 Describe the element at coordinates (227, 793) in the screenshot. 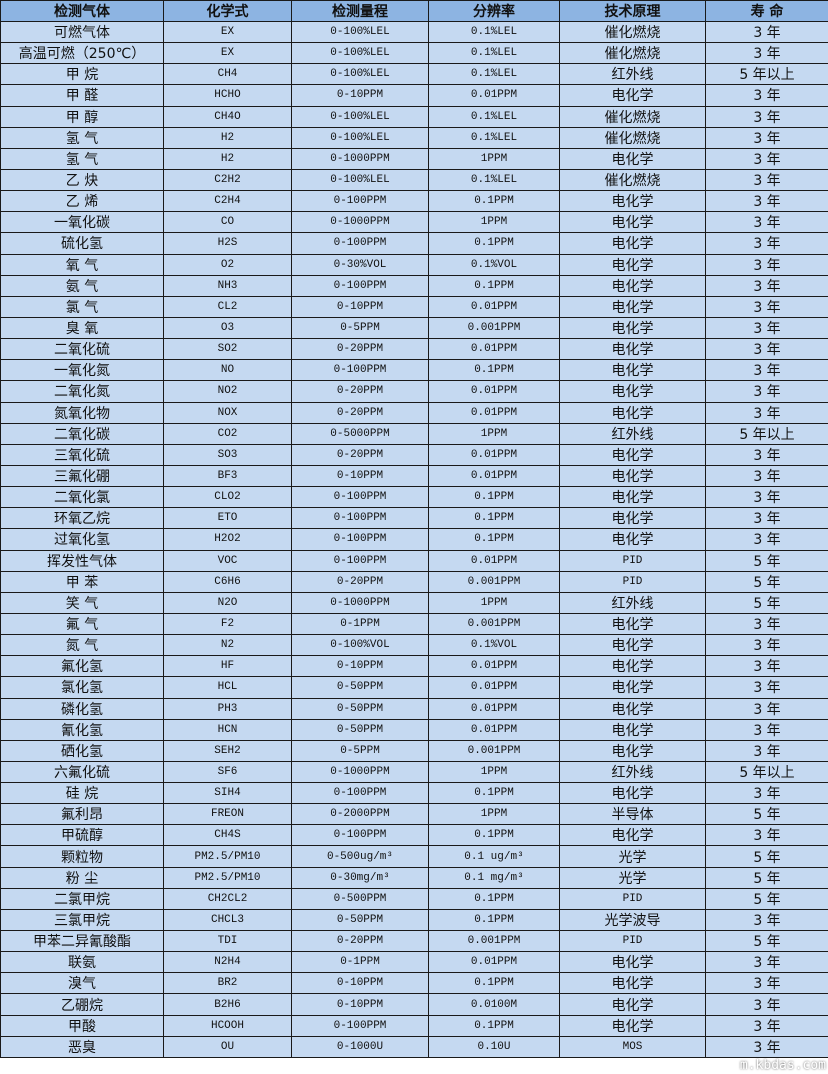

I see `formula-cell: SIH4` at that location.